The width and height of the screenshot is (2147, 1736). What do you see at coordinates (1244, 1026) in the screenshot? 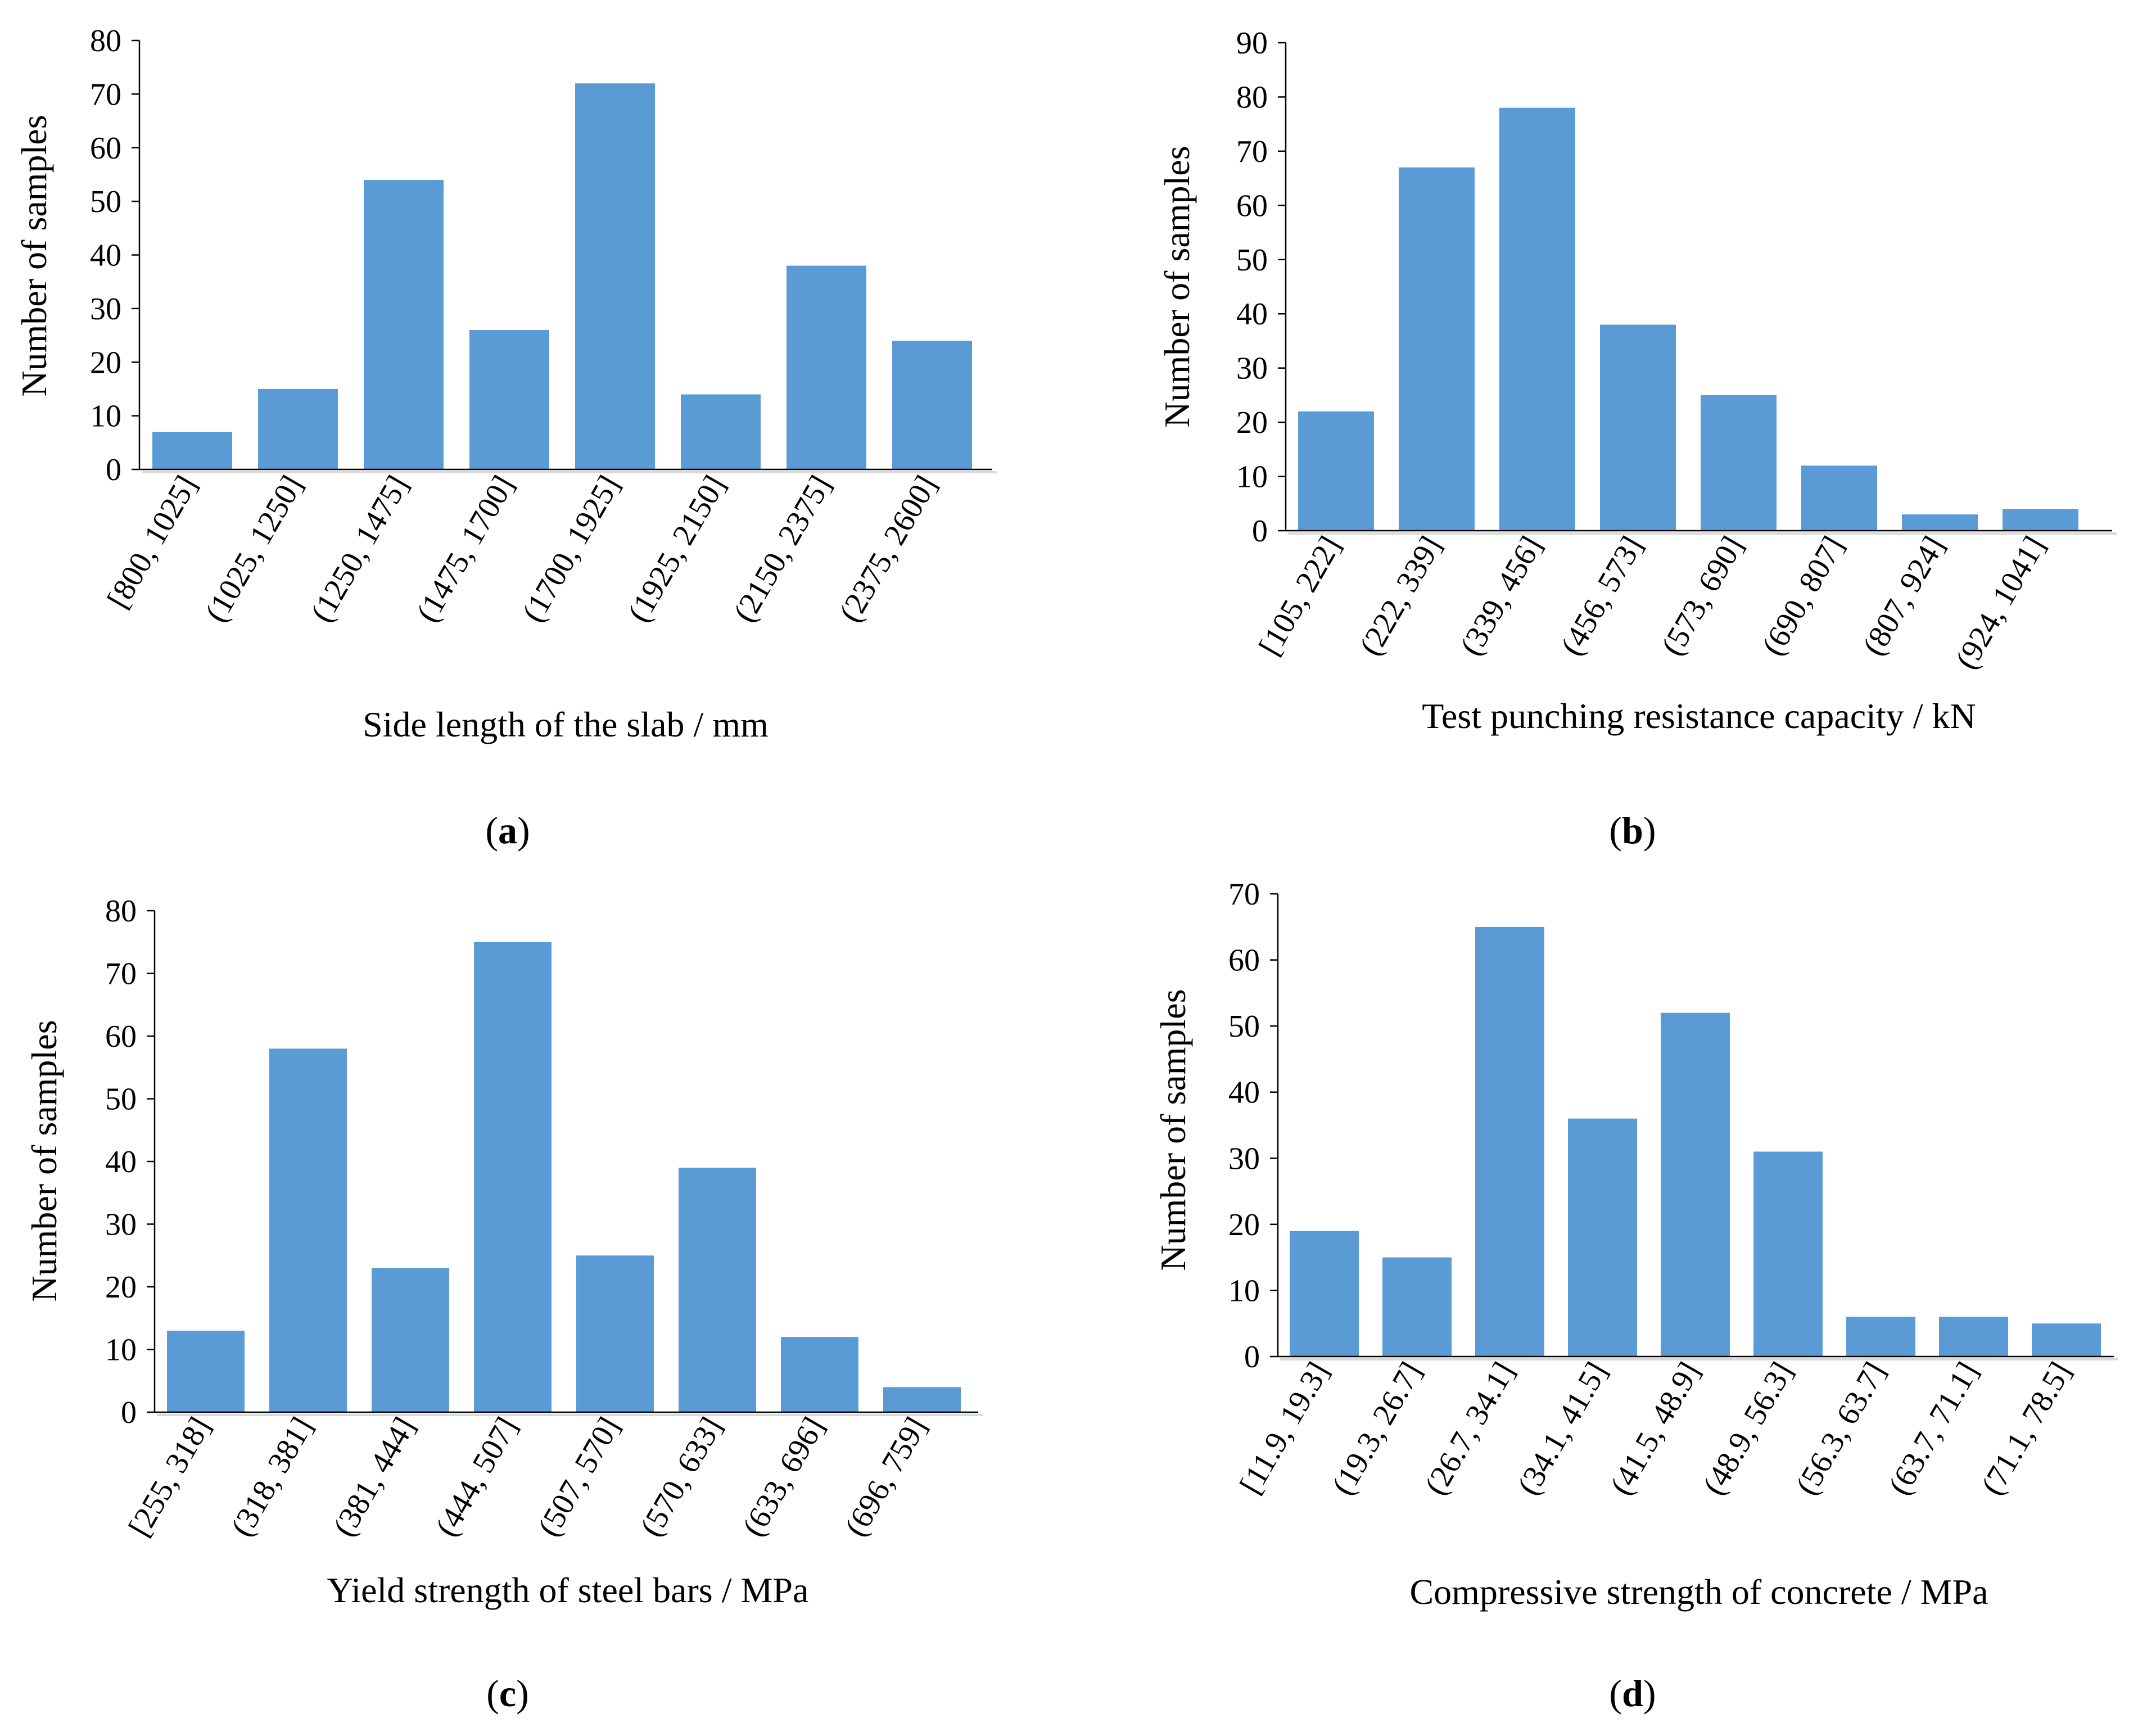
I see `y-tick-label-d: 50` at bounding box center [1244, 1026].